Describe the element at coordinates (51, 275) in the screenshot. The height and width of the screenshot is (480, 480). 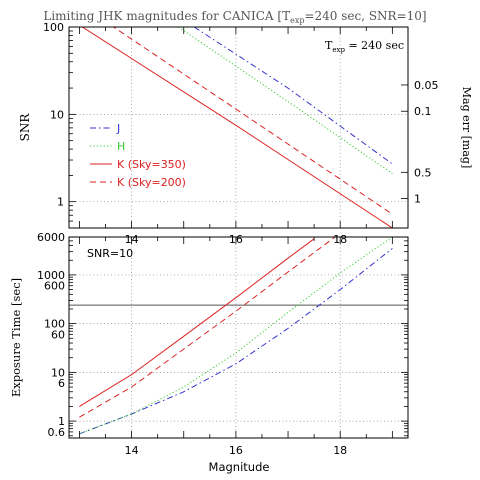
I see `y-tick-label: 1000` at that location.